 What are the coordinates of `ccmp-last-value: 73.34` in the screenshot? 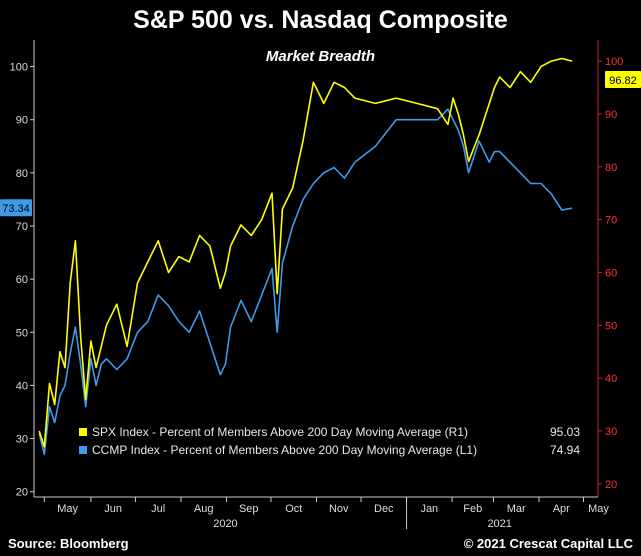 It's located at (16, 209).